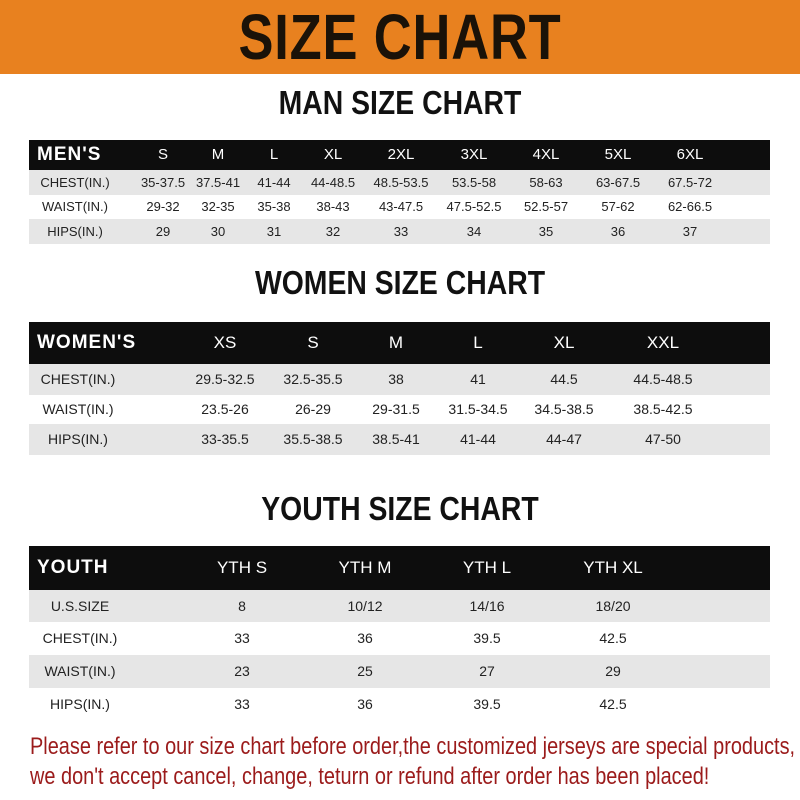 This screenshot has width=800, height=800. Describe the element at coordinates (690, 154) in the screenshot. I see `size-header-cell: 6XL` at that location.